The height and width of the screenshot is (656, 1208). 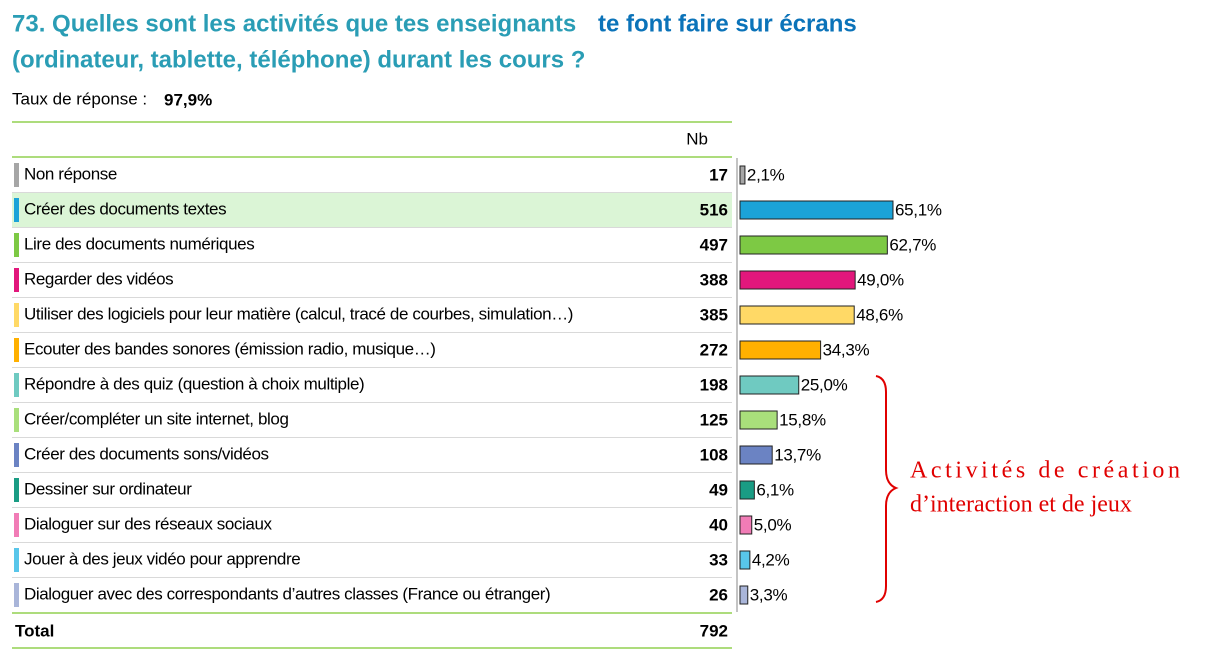 I want to click on count: 108, so click(x=714, y=454).